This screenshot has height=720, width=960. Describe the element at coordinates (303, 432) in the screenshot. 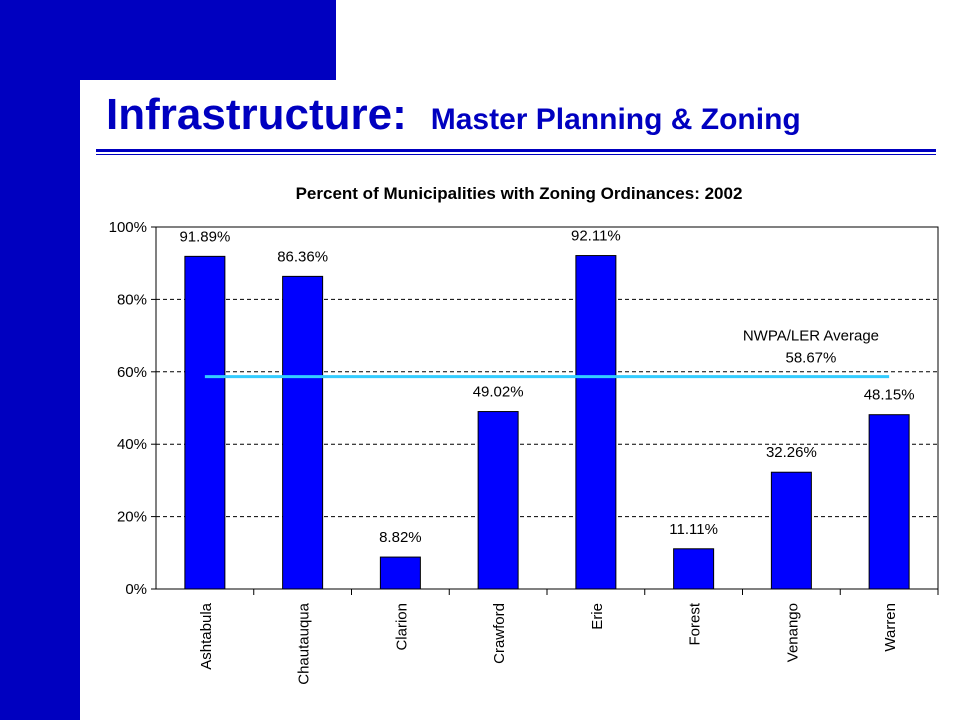

I see `bar-chautauqua` at that location.